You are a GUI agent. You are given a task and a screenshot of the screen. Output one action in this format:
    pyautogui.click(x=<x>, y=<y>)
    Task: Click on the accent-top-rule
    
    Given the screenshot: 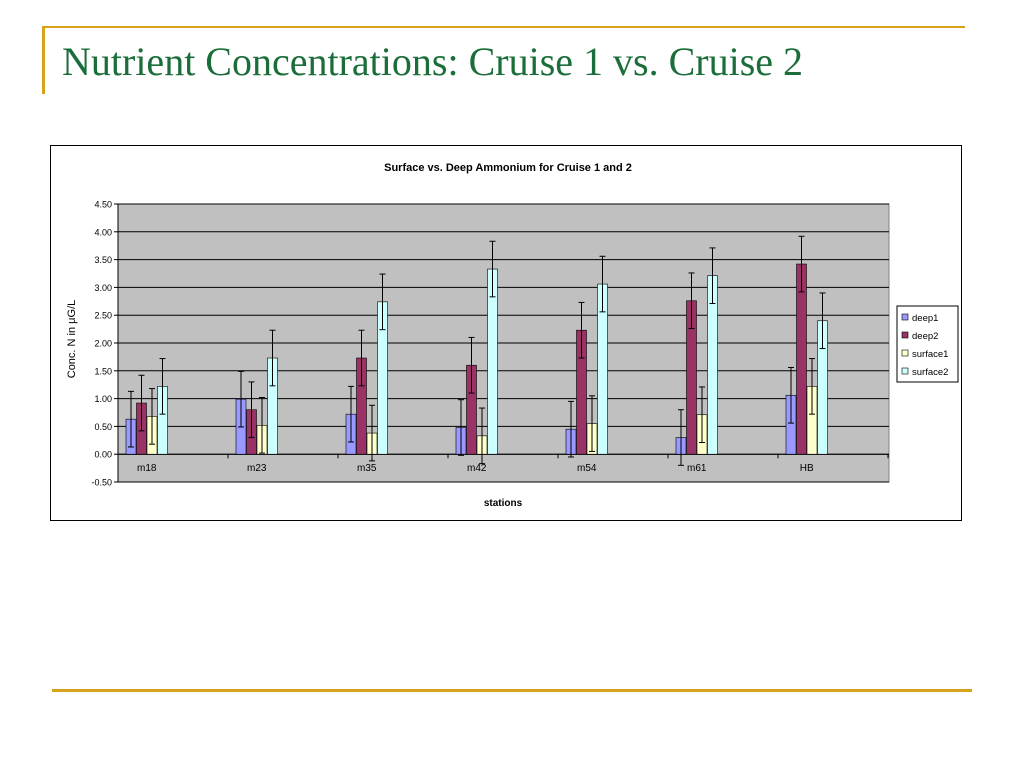 What is the action you would take?
    pyautogui.click(x=505, y=27)
    